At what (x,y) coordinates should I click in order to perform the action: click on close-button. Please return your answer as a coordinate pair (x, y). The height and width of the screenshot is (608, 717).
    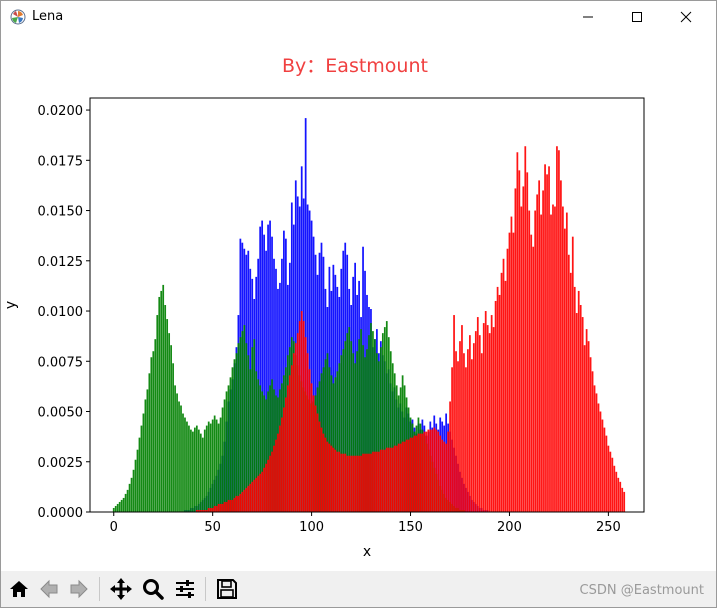
    Looking at the image, I should click on (686, 17).